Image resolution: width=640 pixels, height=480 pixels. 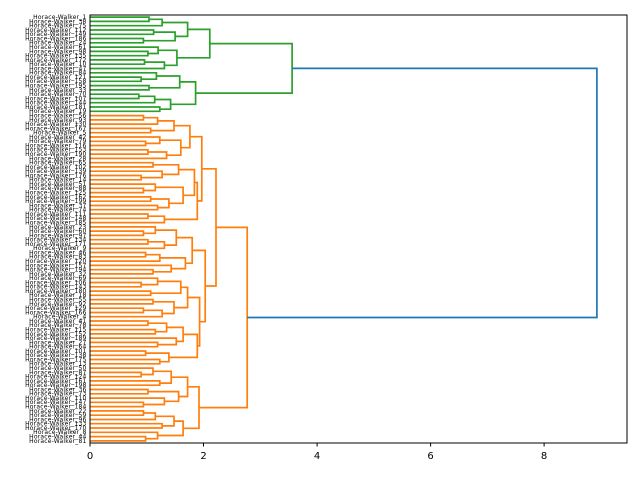 I want to click on leaf-label: Horace-Walker_22, so click(x=57, y=411).